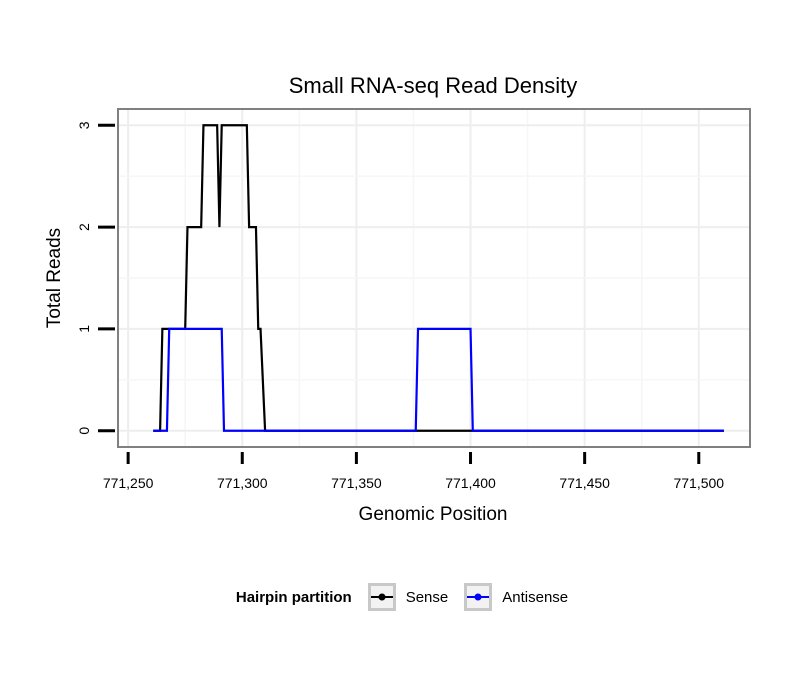 The image size is (810, 690). What do you see at coordinates (433, 85) in the screenshot?
I see `chart-title: Small RNA-seq Read Density` at bounding box center [433, 85].